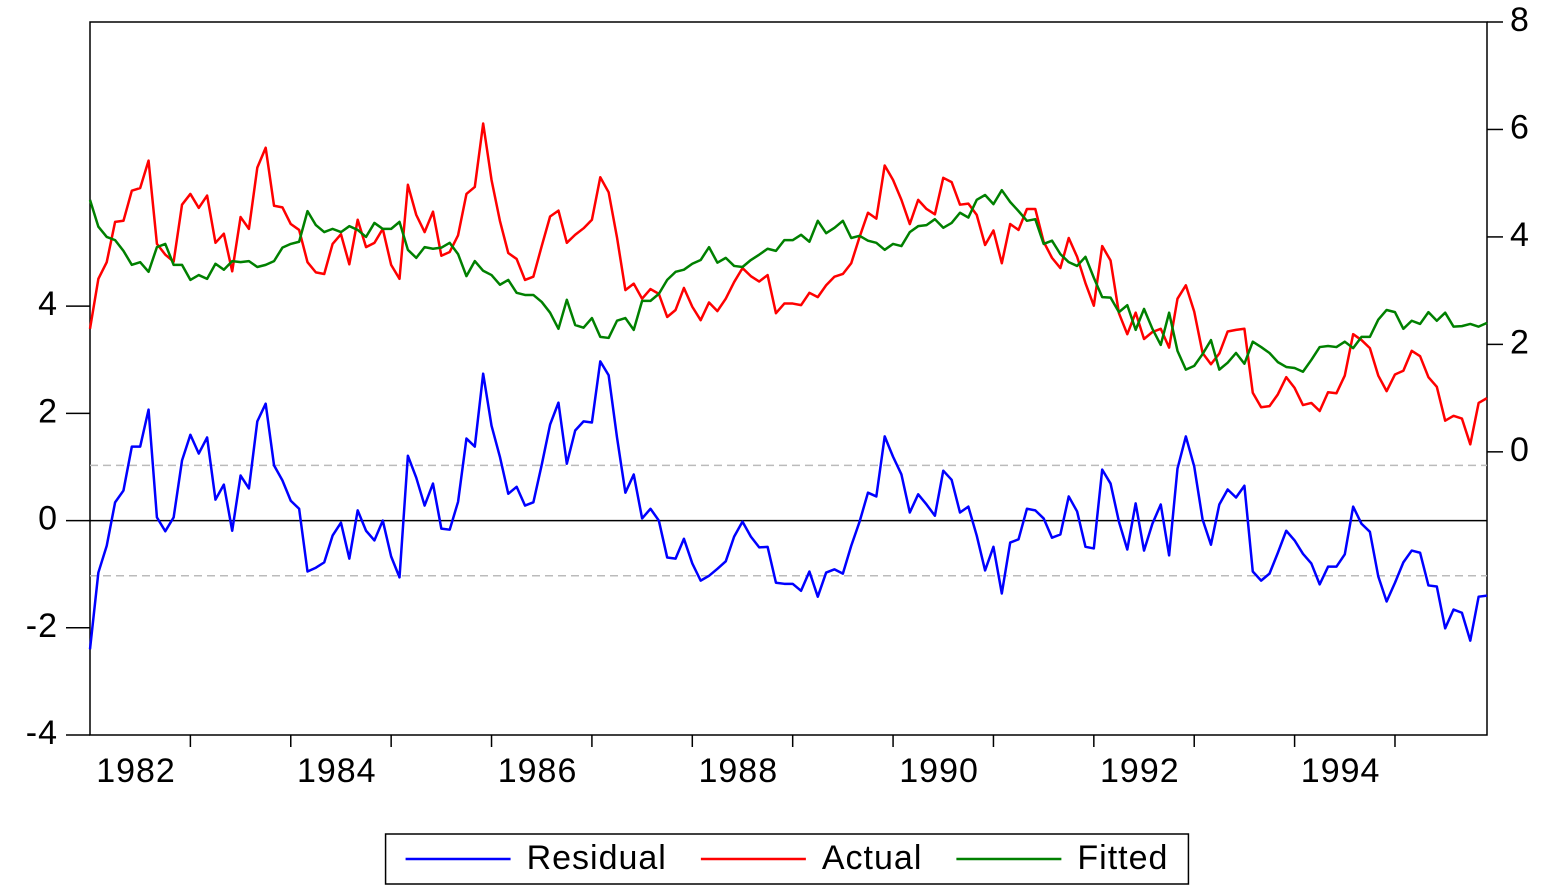 The image size is (1559, 887). What do you see at coordinates (872, 858) in the screenshot?
I see `legend-label: Actual` at bounding box center [872, 858].